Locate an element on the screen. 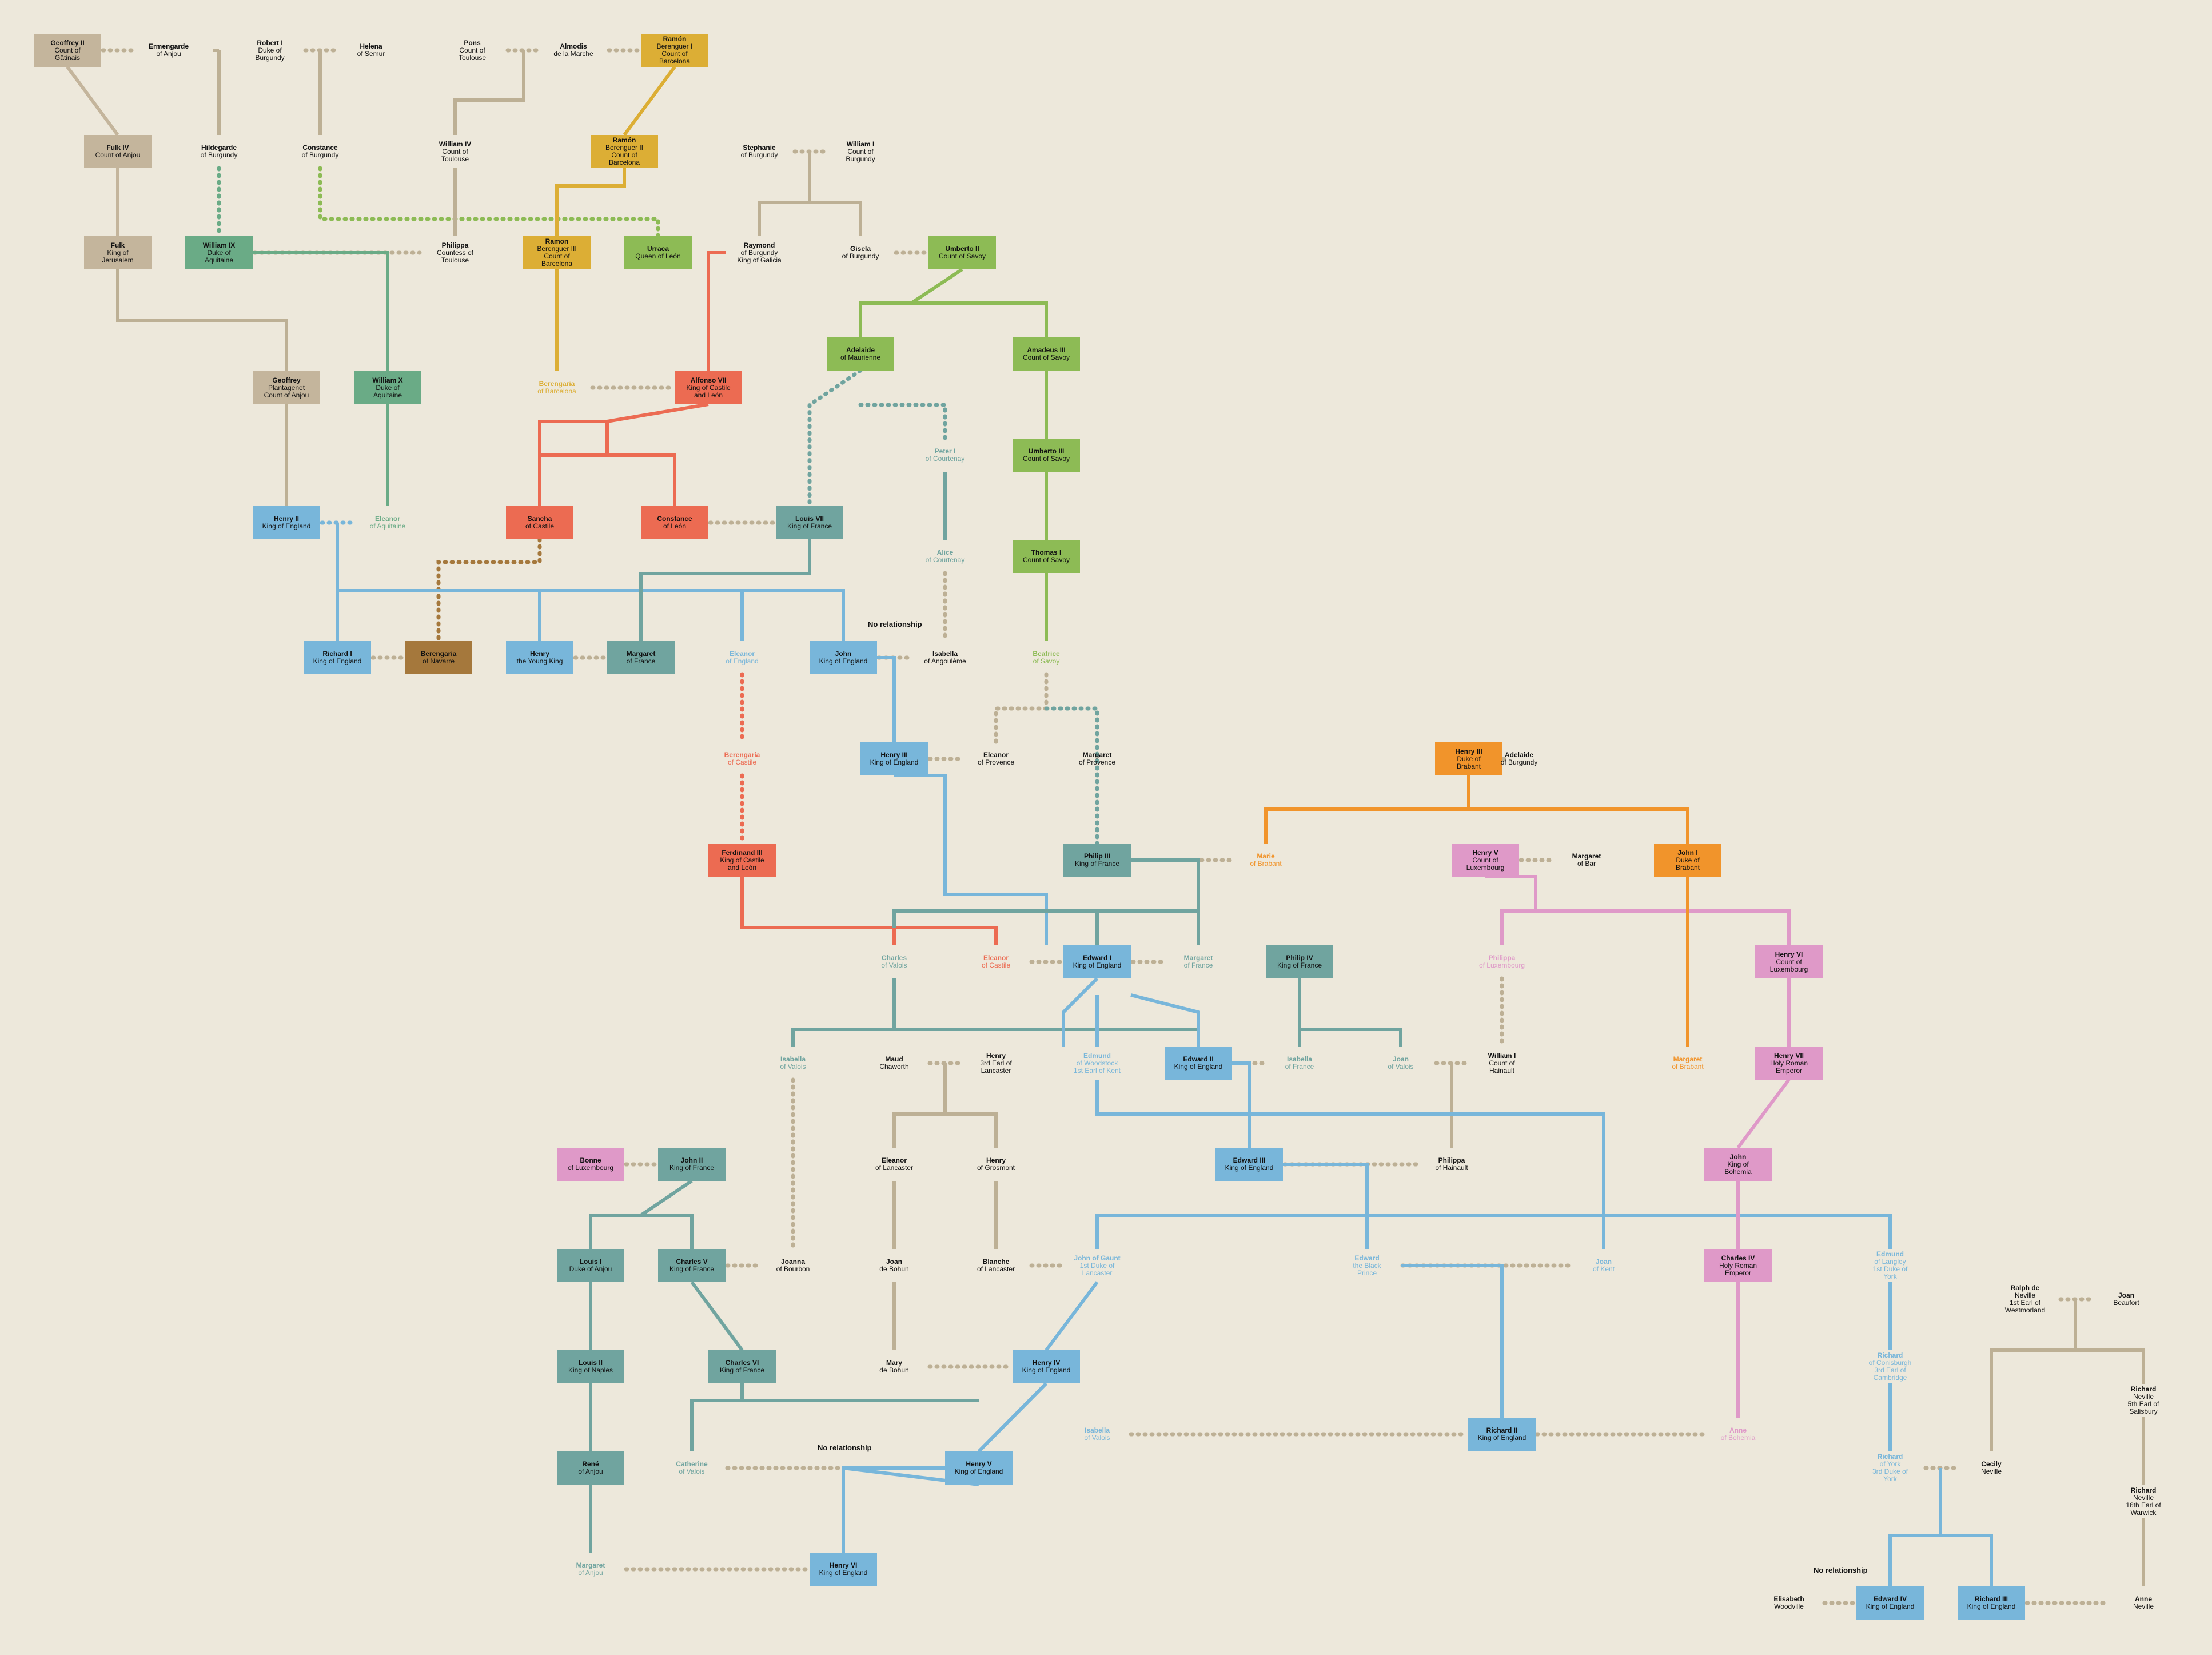 Image resolution: width=2212 pixels, height=1655 pixels. person-name-line: Luxembourg is located at coordinates (1485, 867).